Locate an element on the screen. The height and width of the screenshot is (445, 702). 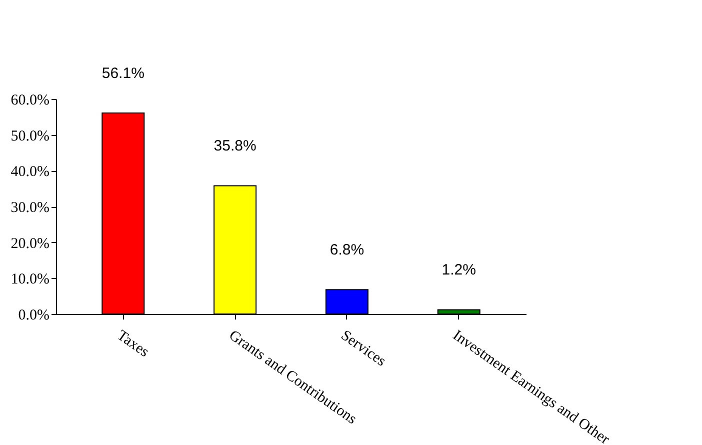
y-tick-label: 50.0% is located at coordinates (30, 136).